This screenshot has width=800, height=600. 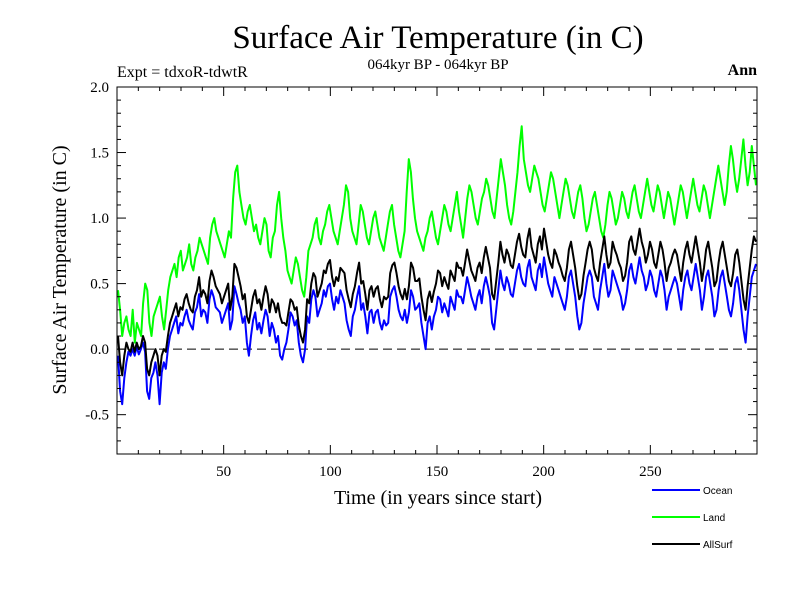 I want to click on annual-label: Ann, so click(x=742, y=70).